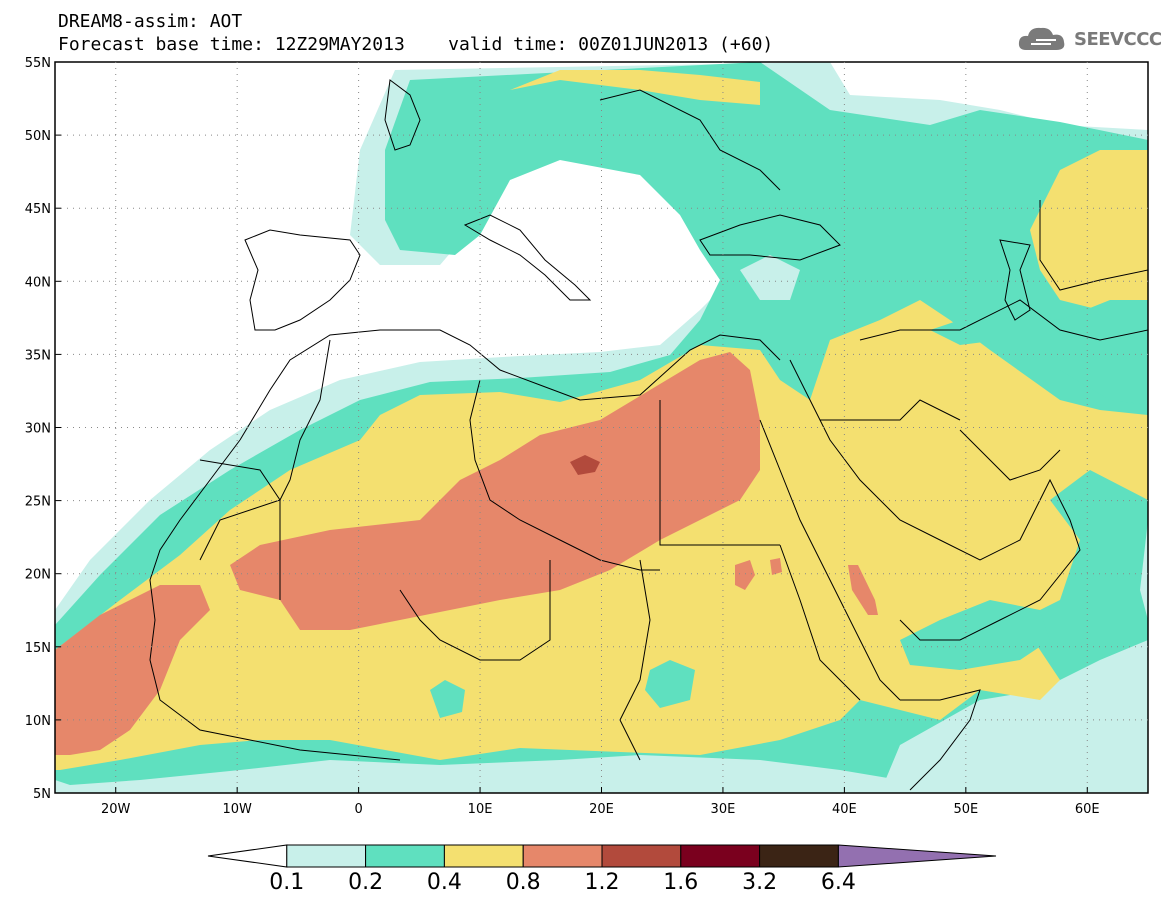  I want to click on coast-caspian, so click(1015, 280).